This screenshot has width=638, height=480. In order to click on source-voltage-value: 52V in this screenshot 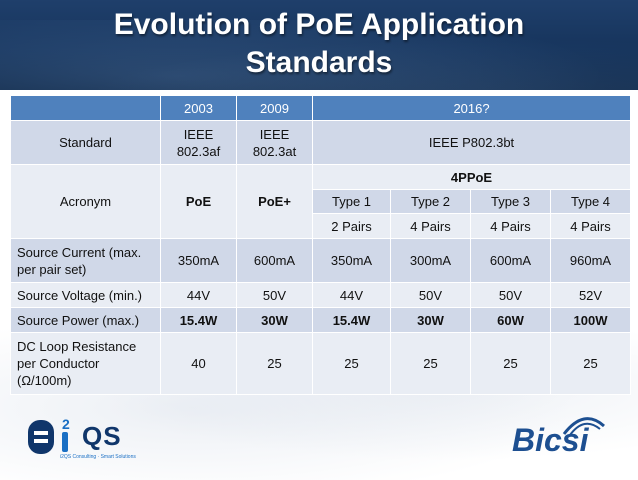, I will do `click(590, 295)`.